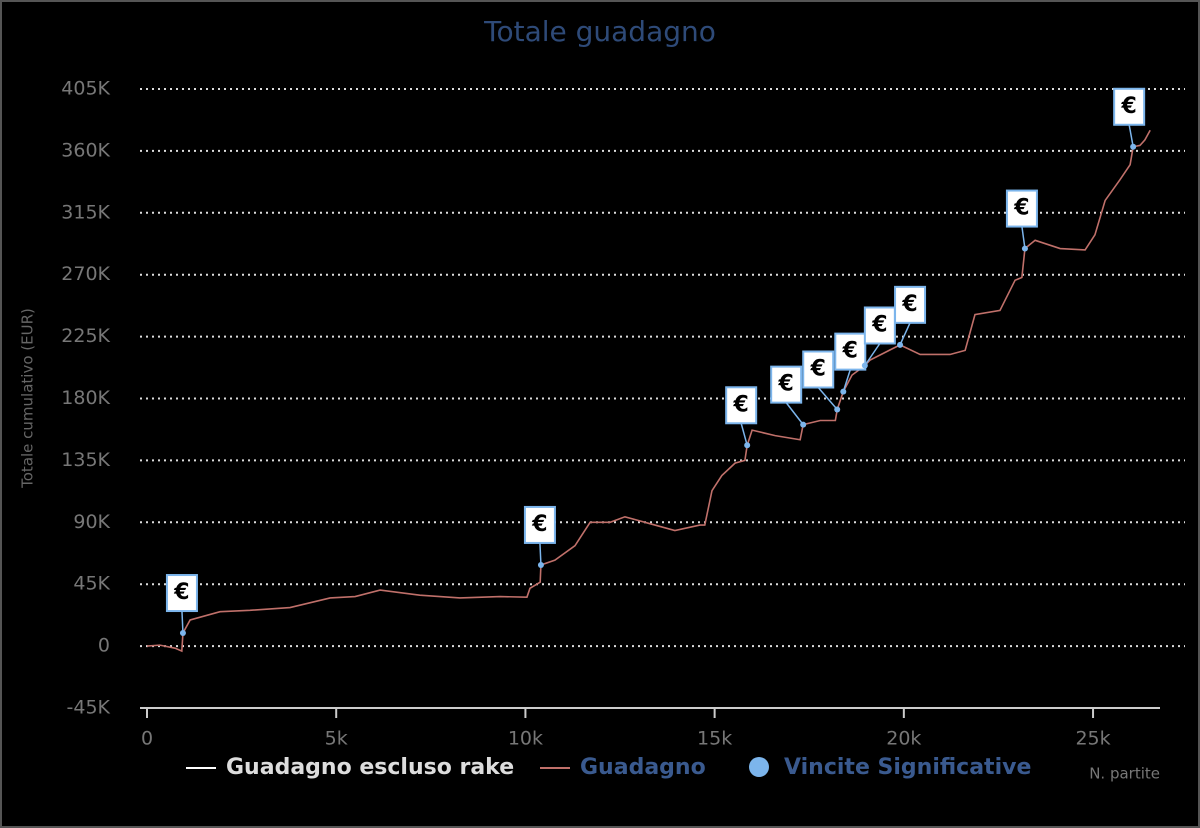 Image resolution: width=1200 pixels, height=828 pixels. I want to click on chart-title: Totale guadagno, so click(599, 31).